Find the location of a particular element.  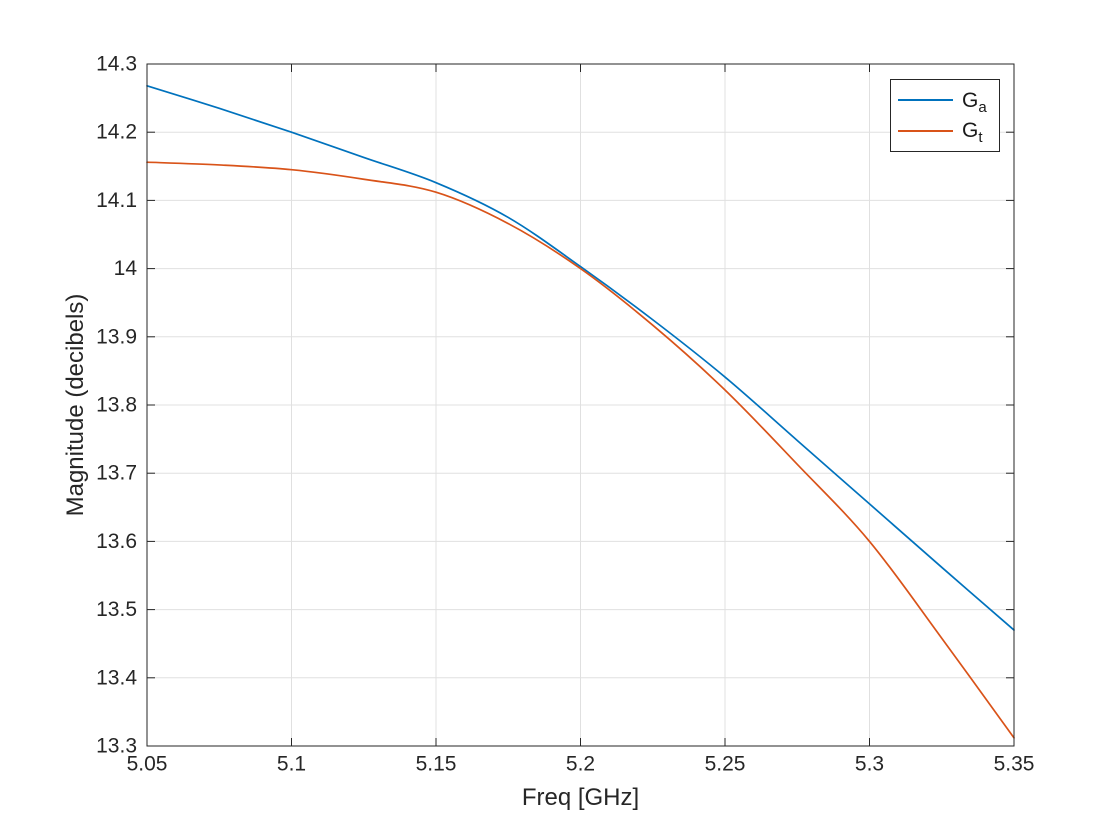

y-tick-label: 13.4 is located at coordinates (116, 677).